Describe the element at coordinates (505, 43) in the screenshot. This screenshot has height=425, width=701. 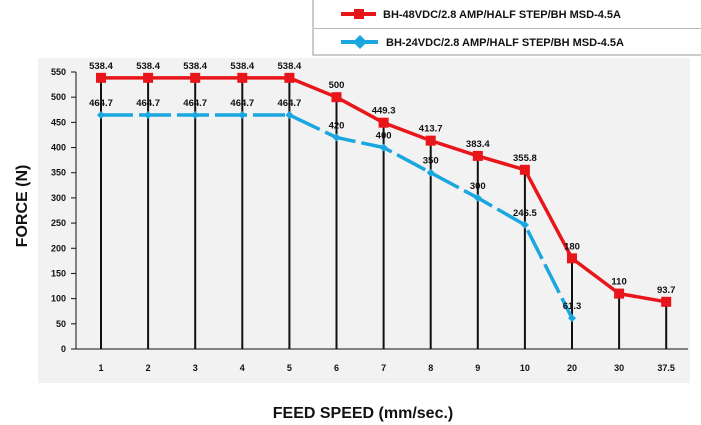
I see `legend-label-24vdc: BH-24VDC/2.8 AMP/HALF STEP/BH MSD-4.5A` at that location.